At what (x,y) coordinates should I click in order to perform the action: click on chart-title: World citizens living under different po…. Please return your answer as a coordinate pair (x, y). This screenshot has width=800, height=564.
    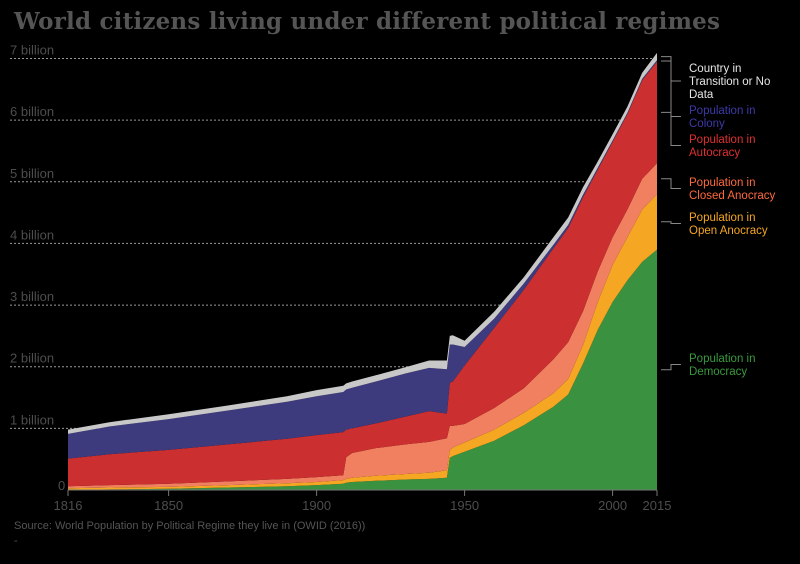
    Looking at the image, I should click on (367, 21).